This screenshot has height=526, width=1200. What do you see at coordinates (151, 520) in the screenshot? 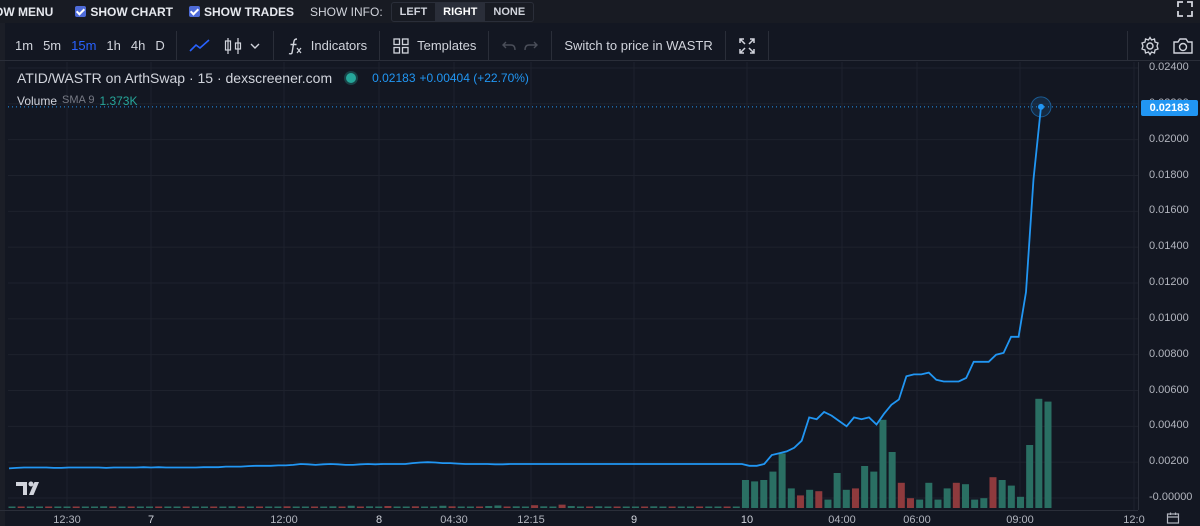
I see `time-tick-label: 7` at bounding box center [151, 520].